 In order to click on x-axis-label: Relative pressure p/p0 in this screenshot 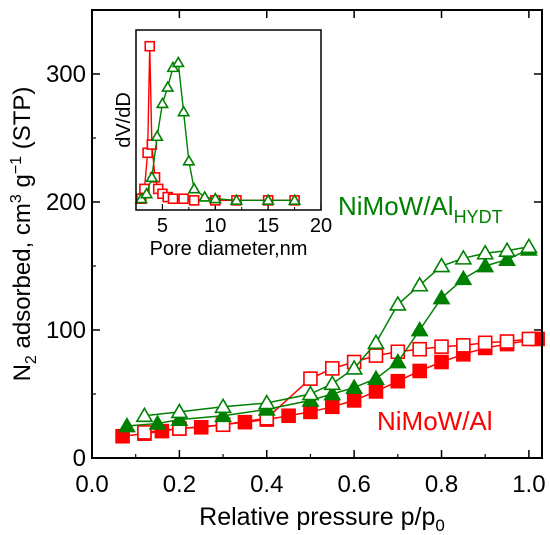, I will do `click(322, 519)`.